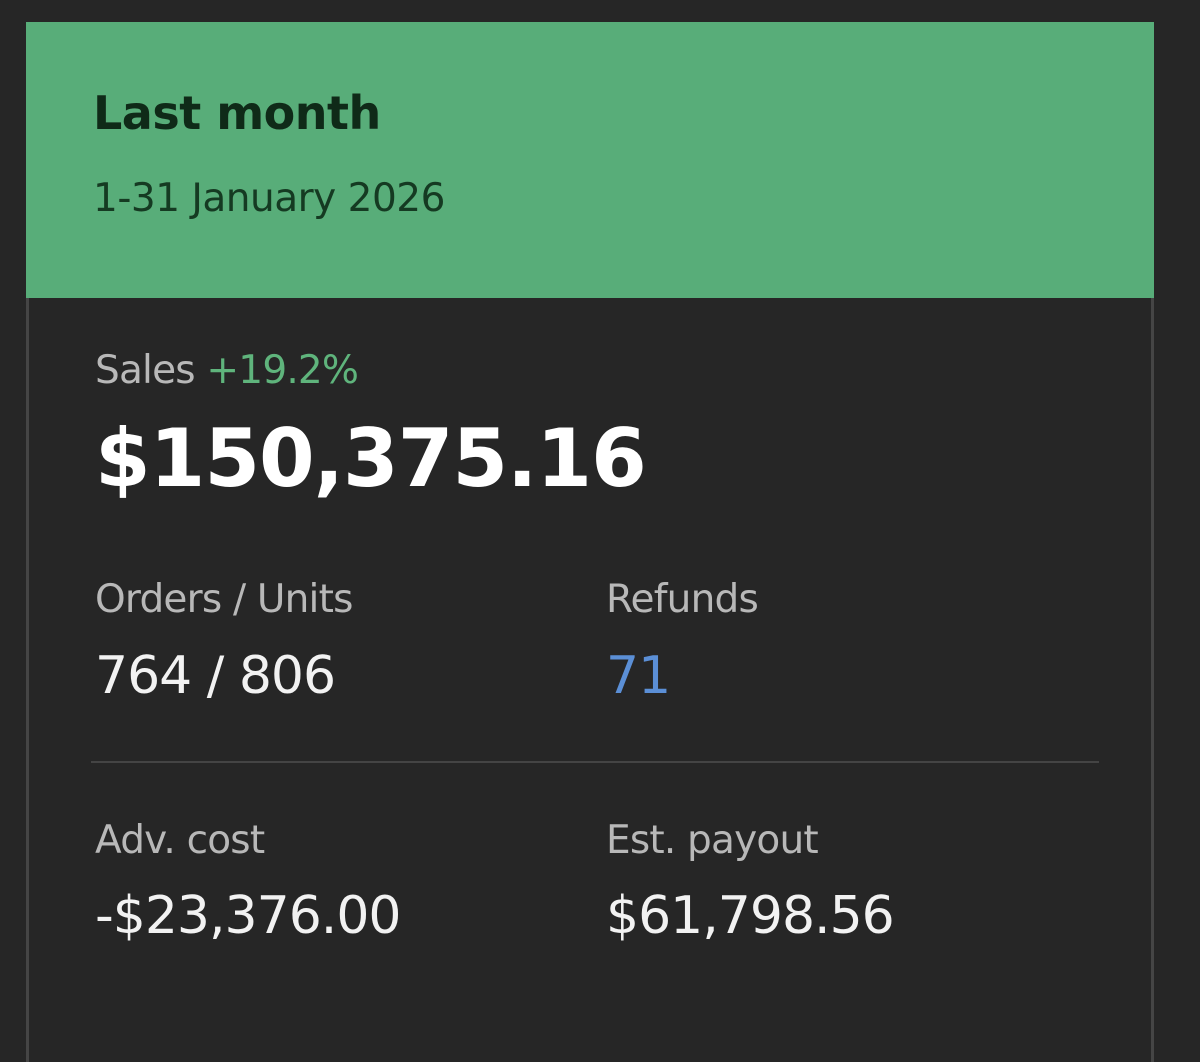  I want to click on est-payout-value: $61,798.56, so click(750, 916).